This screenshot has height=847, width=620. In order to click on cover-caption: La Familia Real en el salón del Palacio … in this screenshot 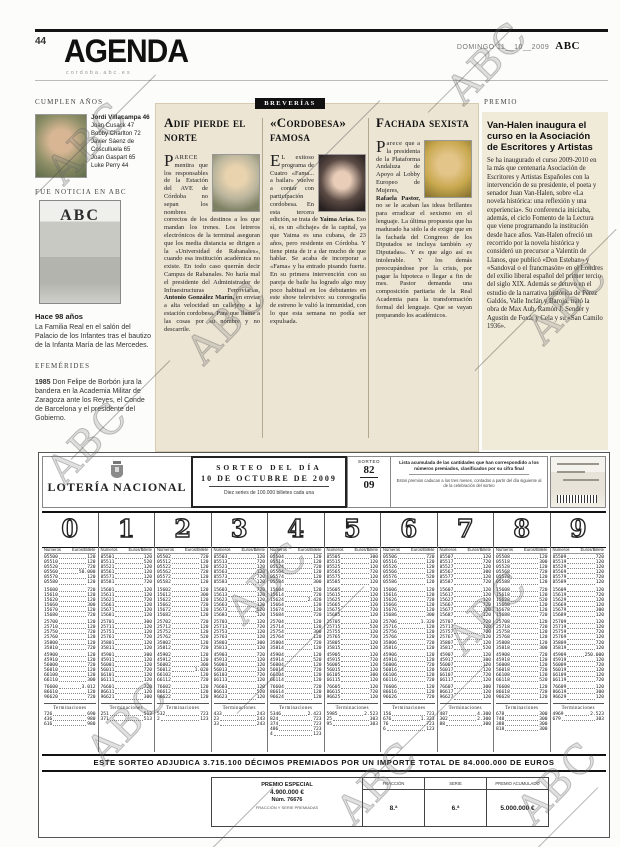, I will do `click(93, 336)`.